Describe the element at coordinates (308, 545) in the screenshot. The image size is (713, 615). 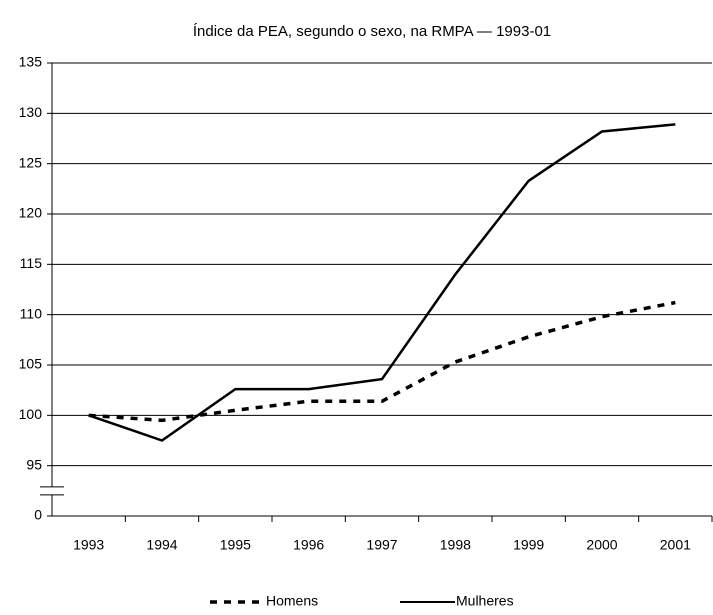
I see `x-tick-label: 1996` at that location.